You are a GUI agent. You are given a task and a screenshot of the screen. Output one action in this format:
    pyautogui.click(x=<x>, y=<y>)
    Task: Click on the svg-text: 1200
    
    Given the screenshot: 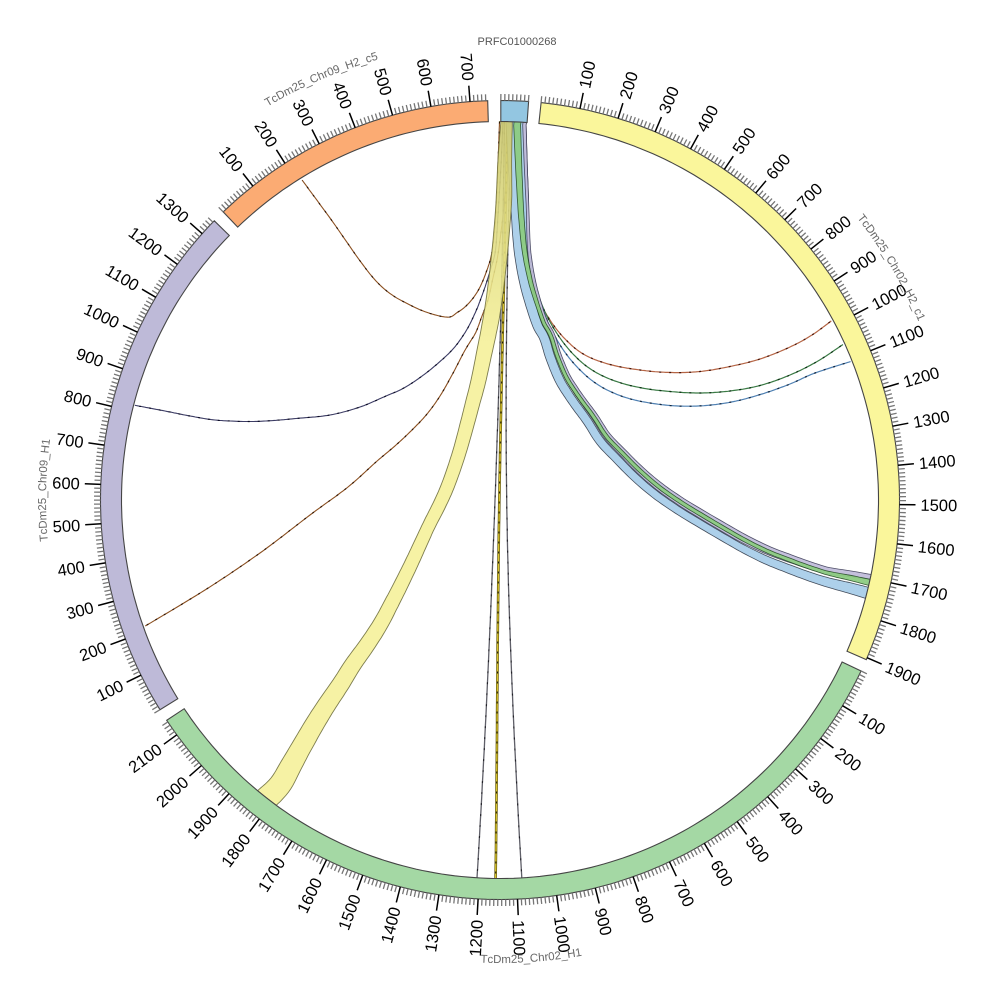 What is the action you would take?
    pyautogui.click(x=477, y=938)
    